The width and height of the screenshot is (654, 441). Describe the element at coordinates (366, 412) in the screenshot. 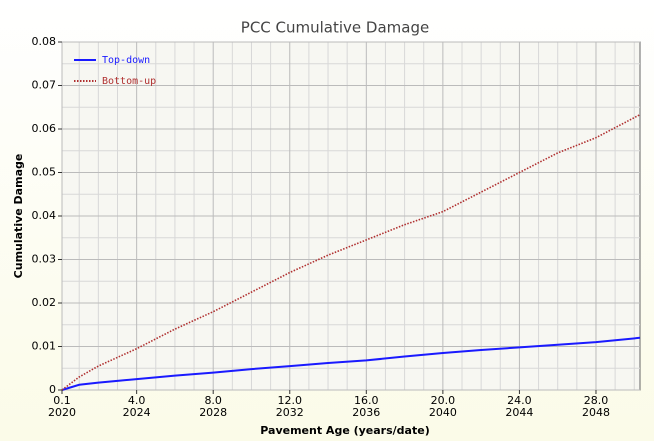

I see `x-date-label: 2036` at that location.